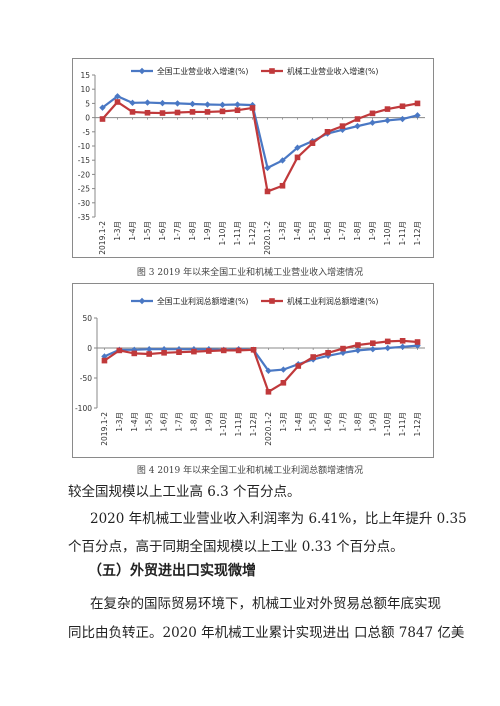  Describe the element at coordinates (250, 471) in the screenshot. I see `figure-4-caption: 图 4 2019 年以来全国工业和机械工业利润总额增速情况` at that location.